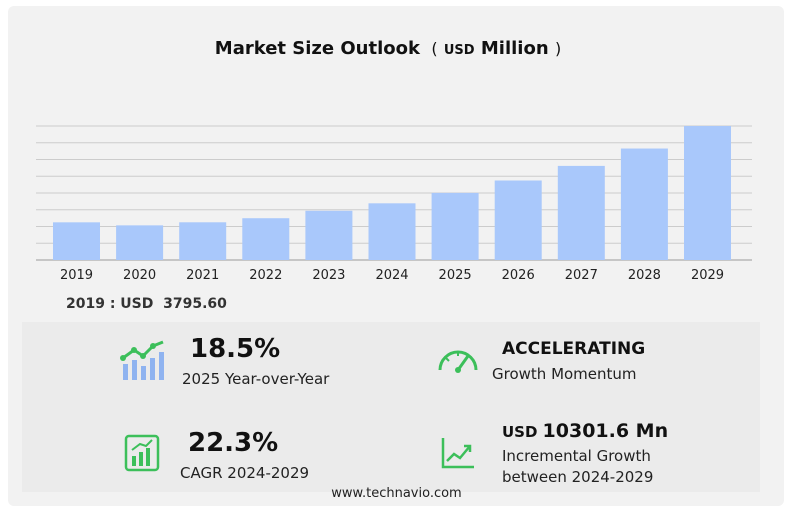 This screenshot has width=793, height=516. I want to click on chart-title: Market Size Outlook ( USD Million ), so click(388, 48).